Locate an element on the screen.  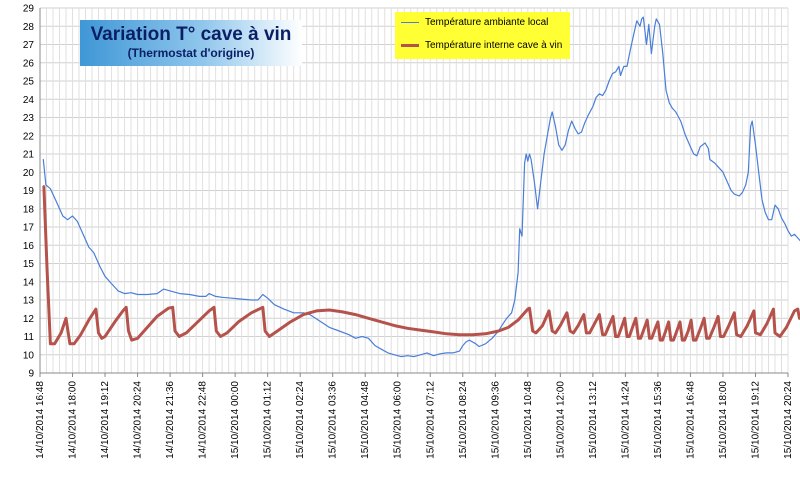
x-tick-label: 14/10/2014 22:48 is located at coordinates (203, 420).